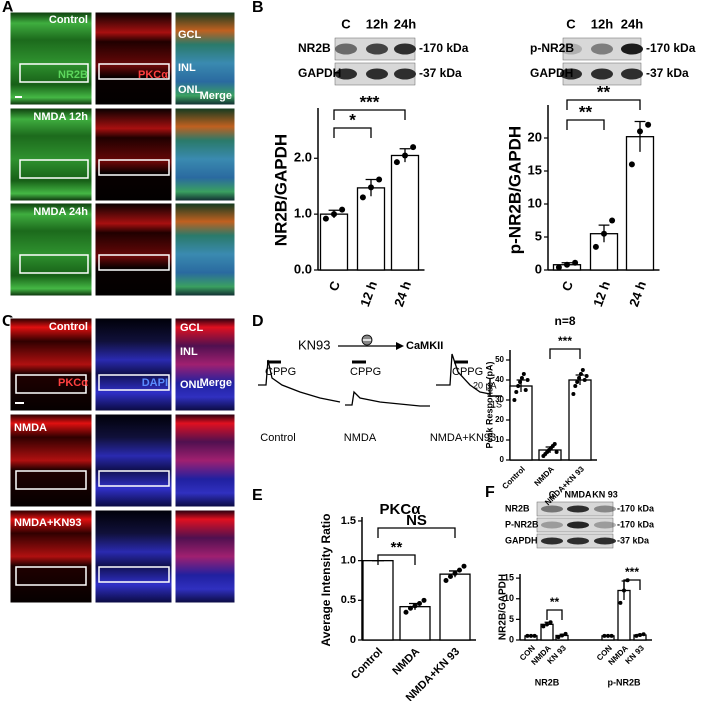  What do you see at coordinates (192, 328) in the screenshot?
I see `layer-label: GCL` at bounding box center [192, 328].